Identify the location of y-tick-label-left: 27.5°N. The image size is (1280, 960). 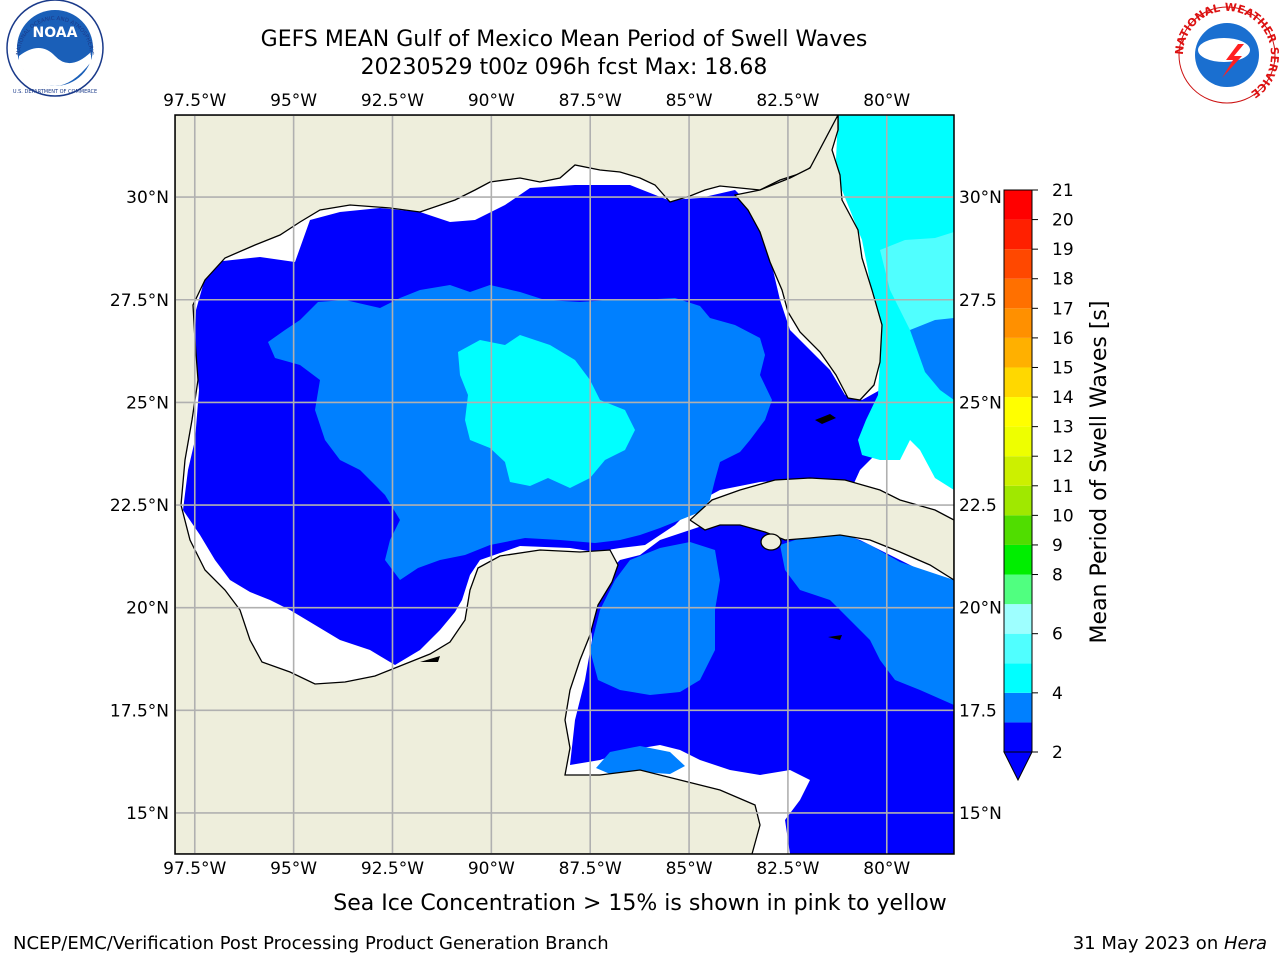
(139, 301).